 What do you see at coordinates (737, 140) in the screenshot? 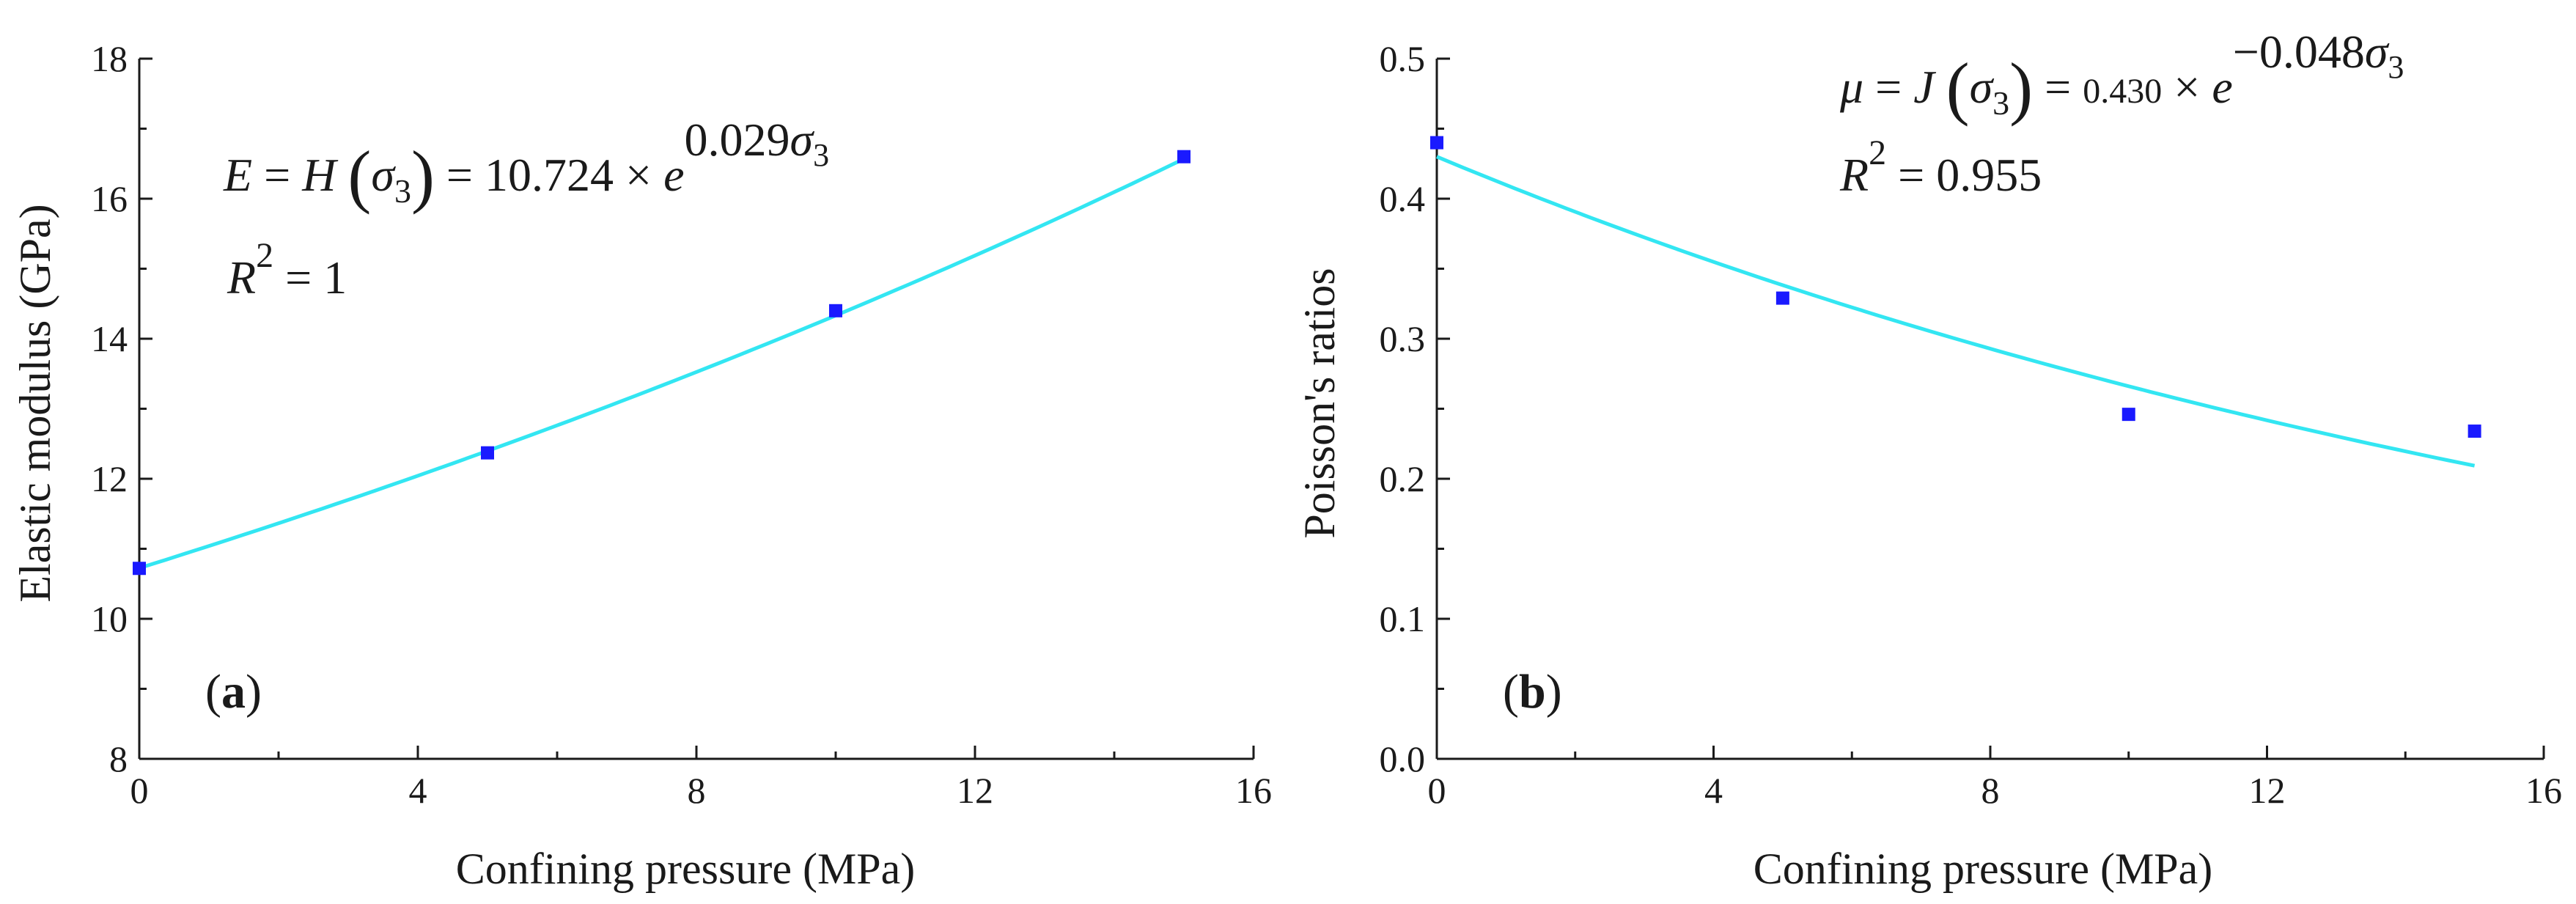
I see `eq-a-exp: 0.029` at bounding box center [737, 140].